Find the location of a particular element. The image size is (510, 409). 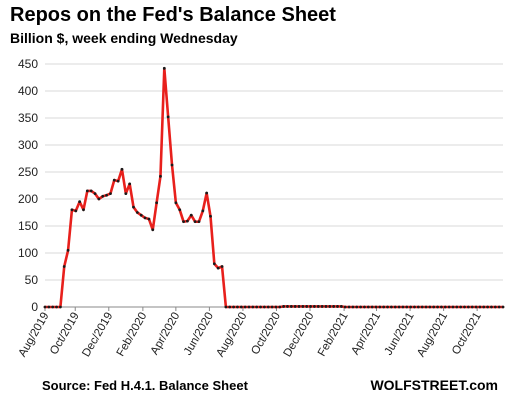

x-tick-label: Oct/2019 is located at coordinates (65, 334).